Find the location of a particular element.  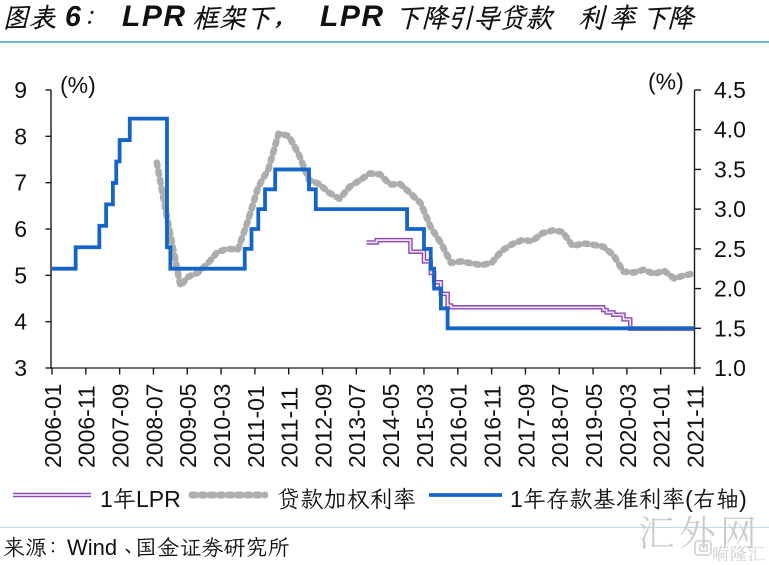

svg-text: 2007-09 is located at coordinates (121, 426).